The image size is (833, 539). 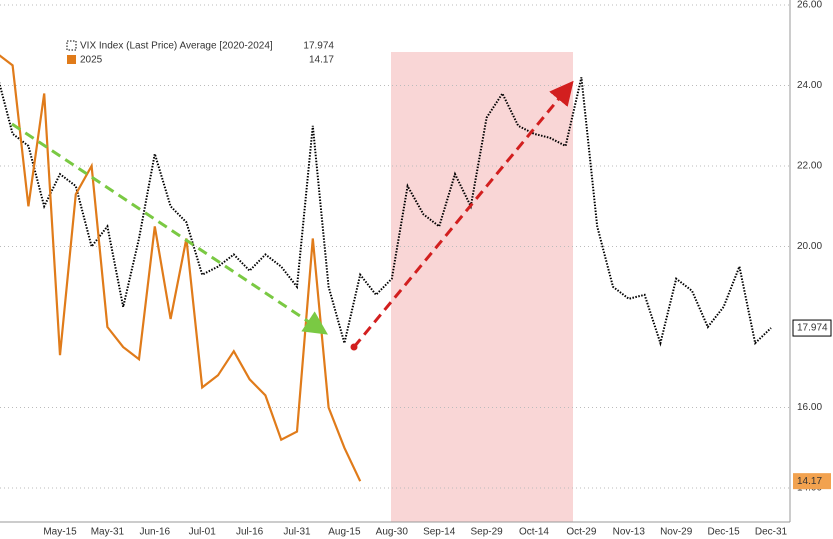 I want to click on y-tick-label: 20.00, so click(x=809, y=246).